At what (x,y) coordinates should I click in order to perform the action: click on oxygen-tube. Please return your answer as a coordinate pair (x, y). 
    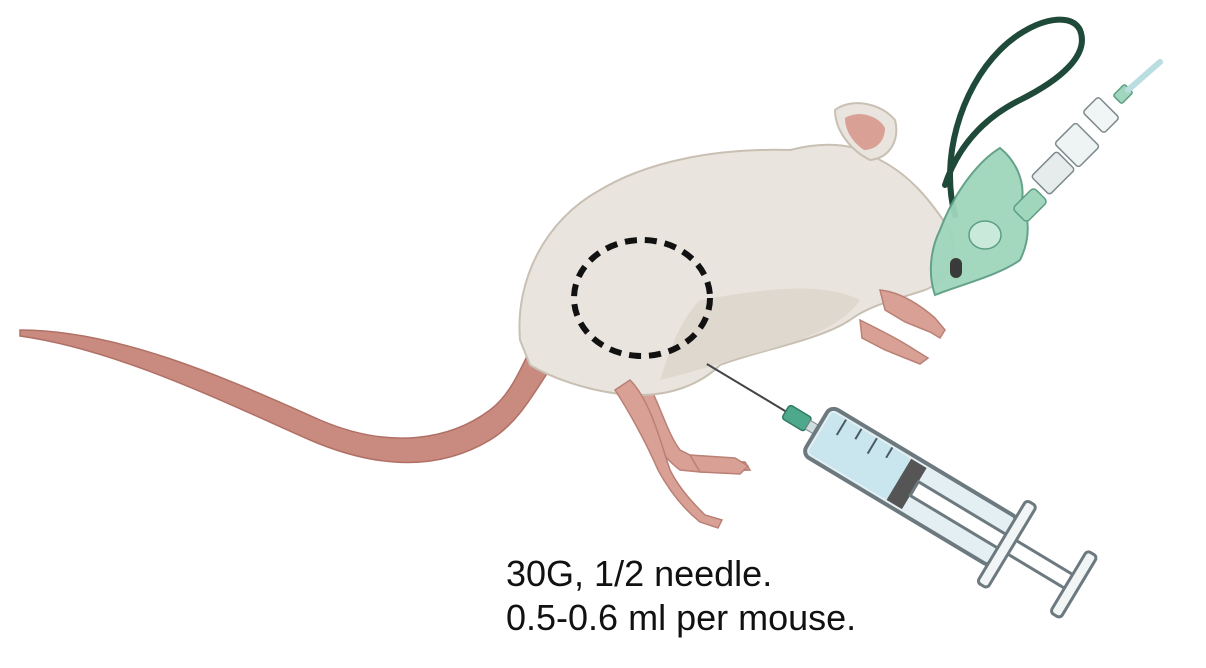
    Looking at the image, I should click on (1144, 76).